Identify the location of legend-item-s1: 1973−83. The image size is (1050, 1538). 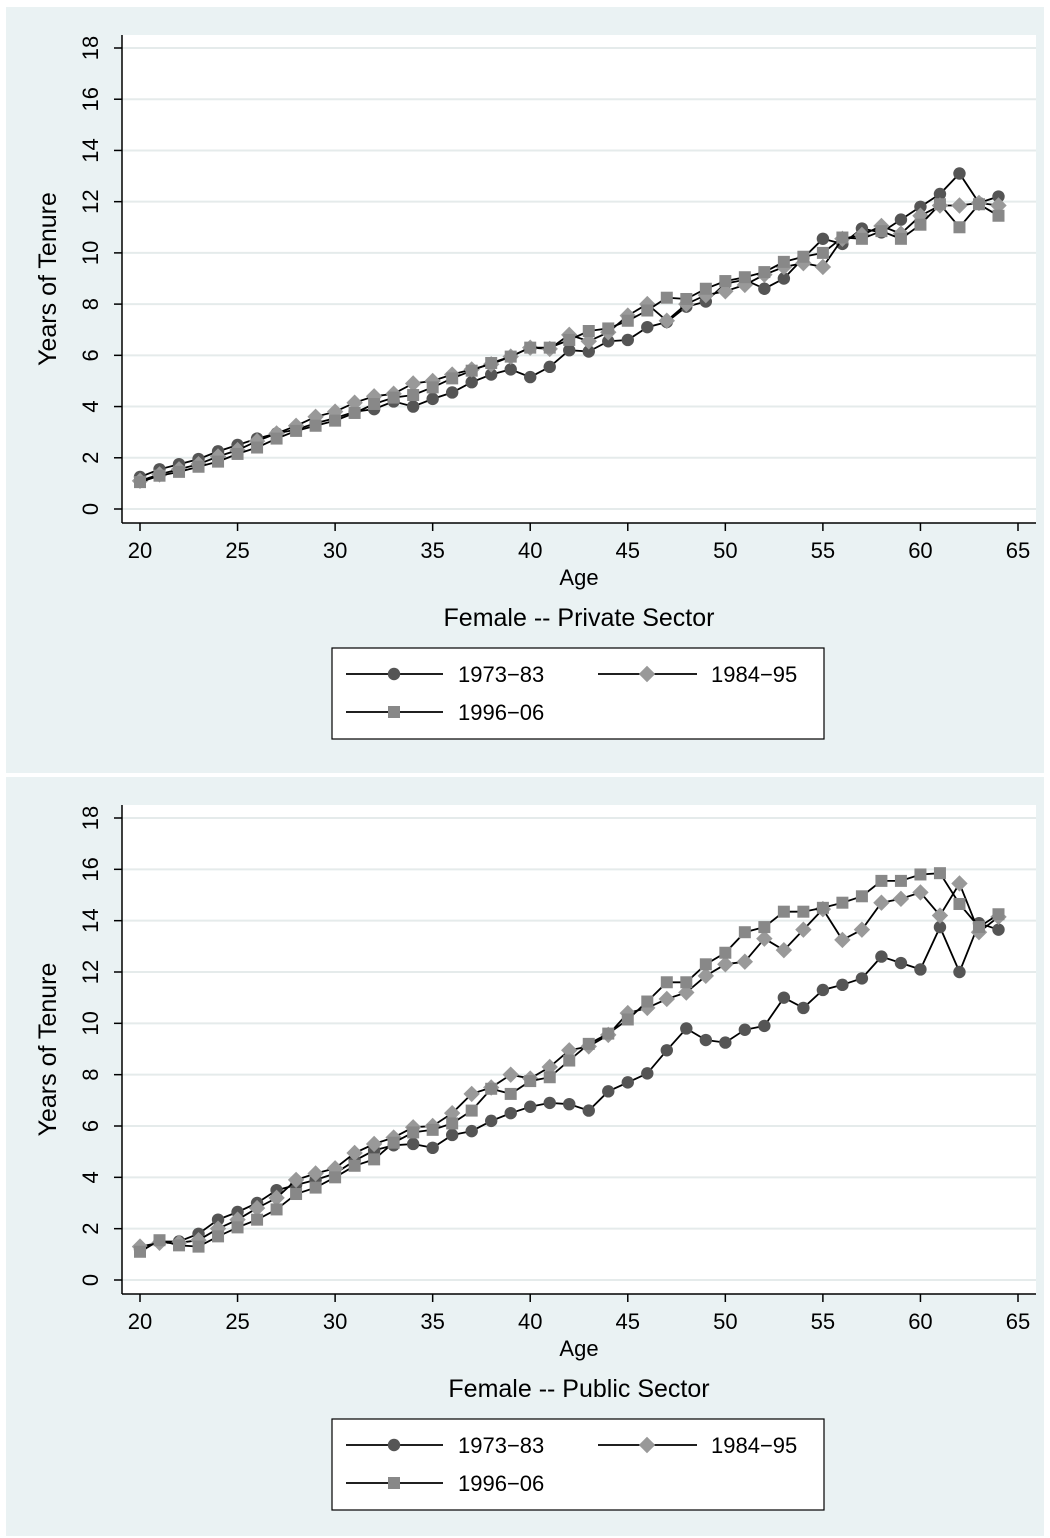
(445, 1445).